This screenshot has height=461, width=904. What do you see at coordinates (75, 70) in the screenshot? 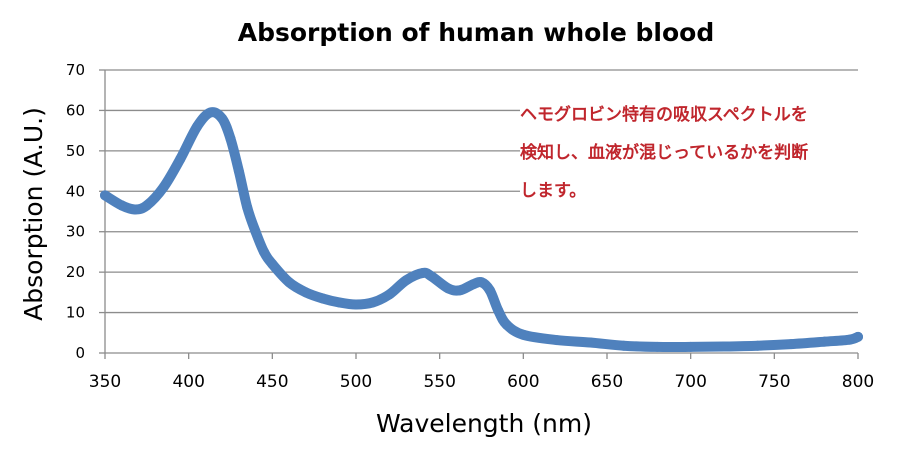
I see `y-tick-label: 70` at bounding box center [75, 70].